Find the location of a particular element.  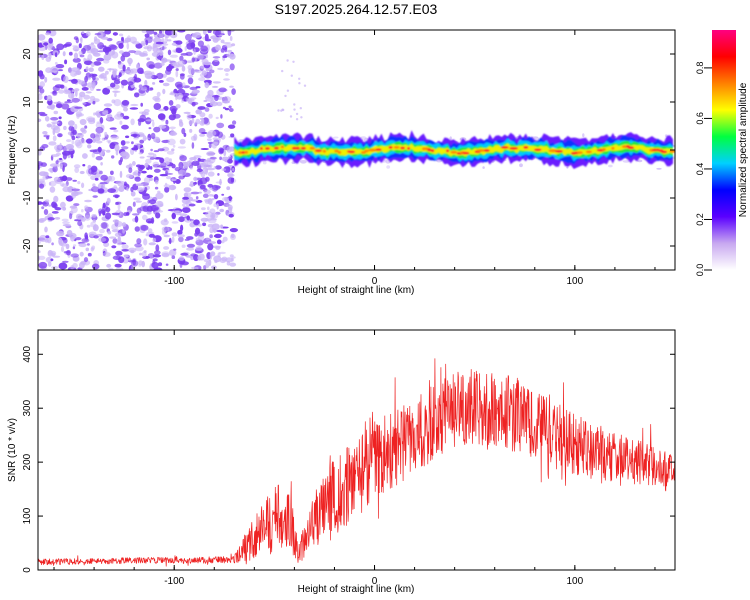

signal-hotspot is located at coordinates (526, 147).